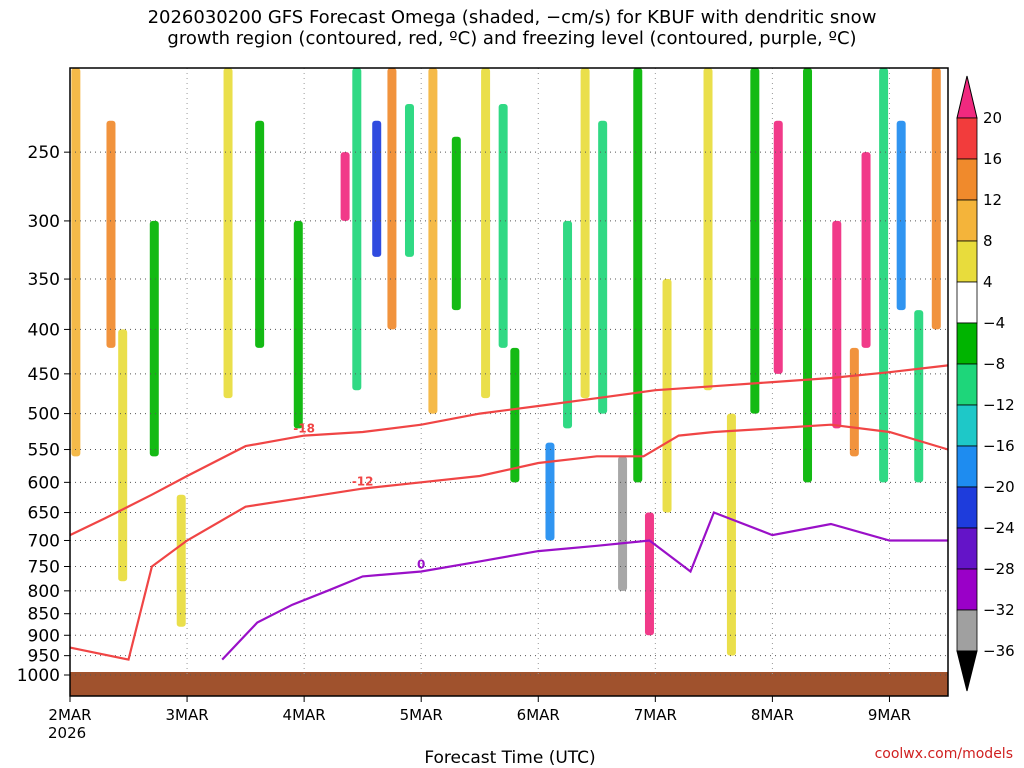 Image resolution: width=1024 pixels, height=768 pixels. Describe the element at coordinates (994, 323) in the screenshot. I see `colorbar-label: −4` at that location.